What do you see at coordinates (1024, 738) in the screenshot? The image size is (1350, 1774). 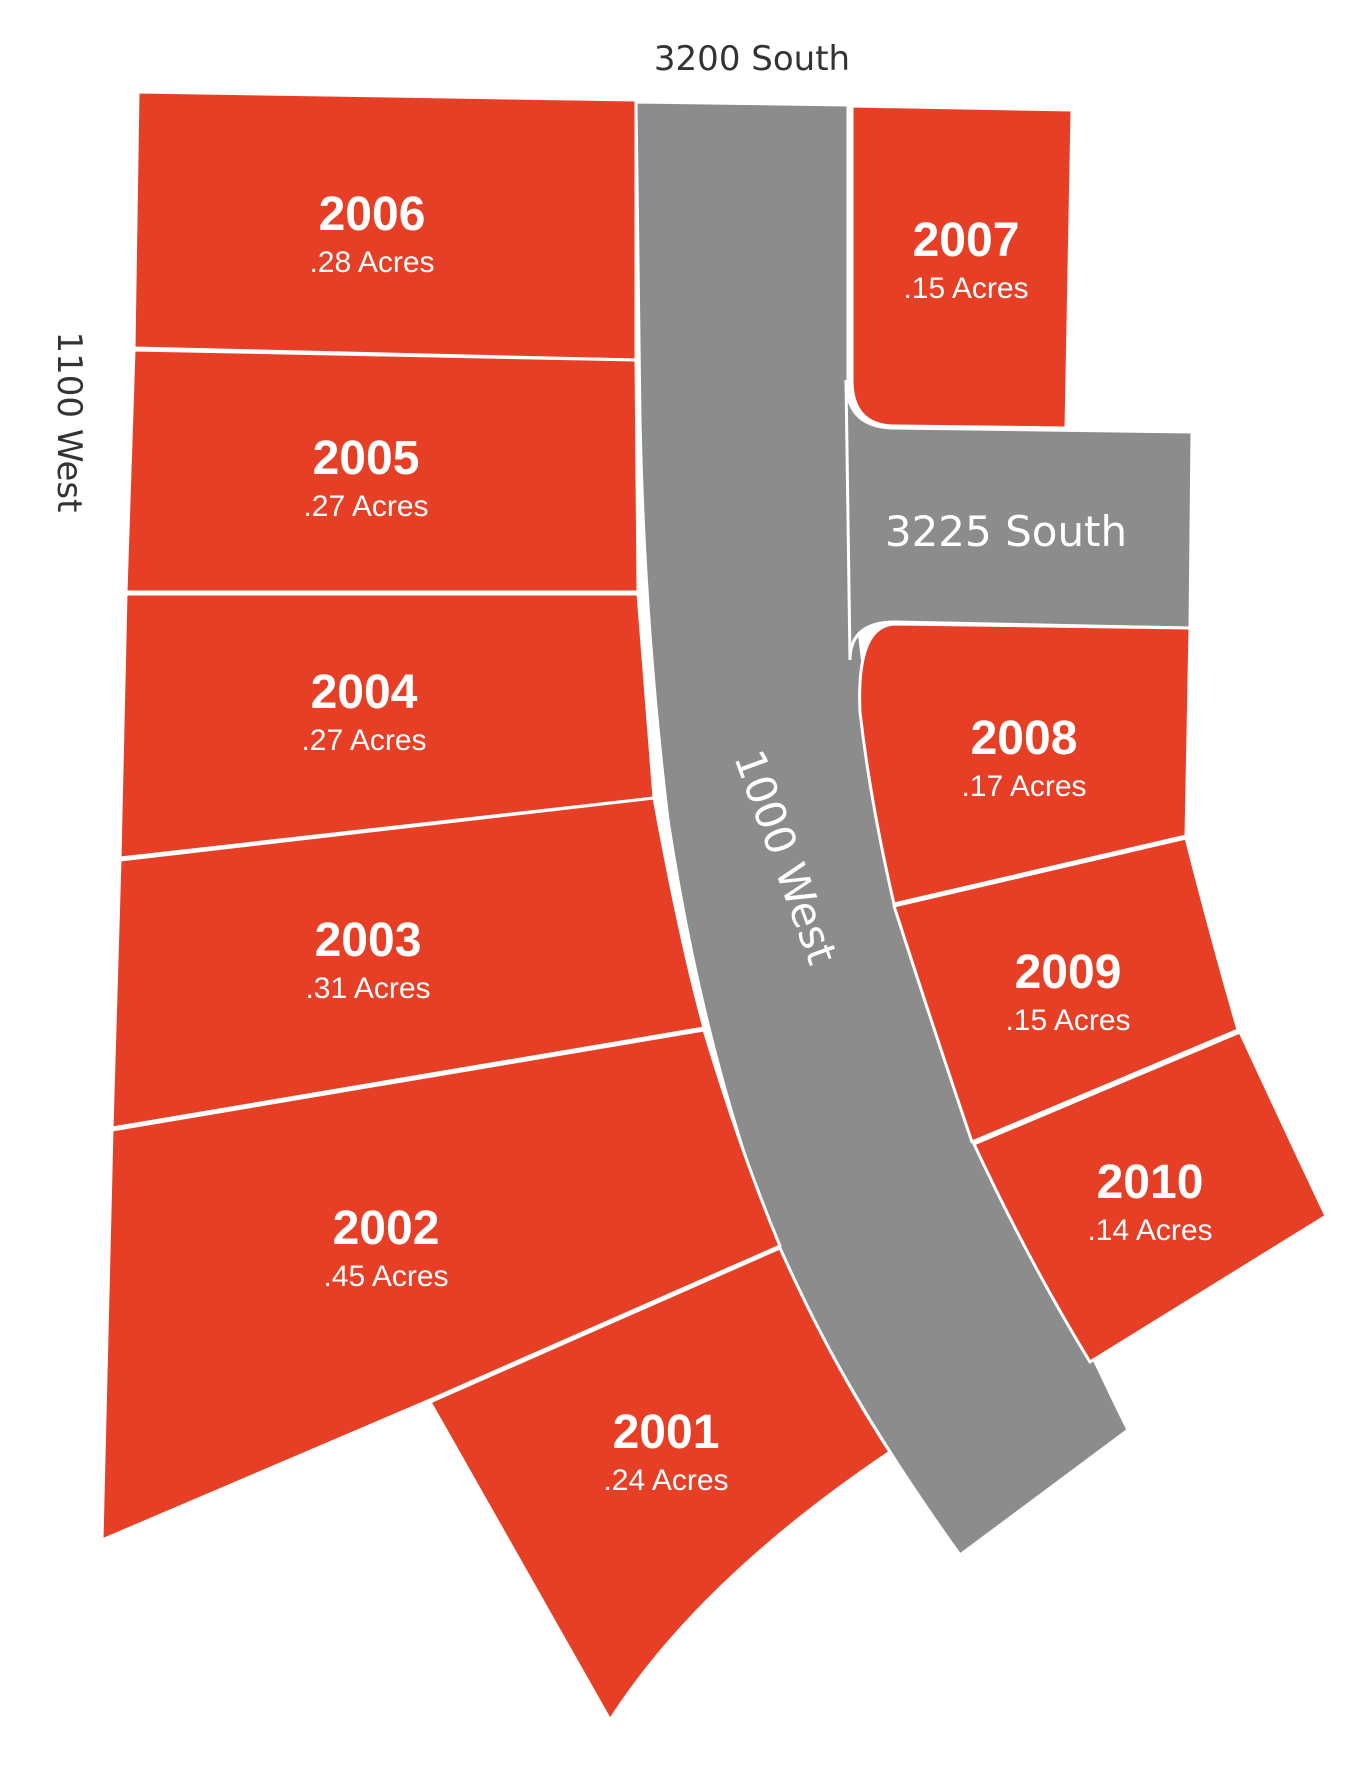 I see `lot-id: 2008` at bounding box center [1024, 738].